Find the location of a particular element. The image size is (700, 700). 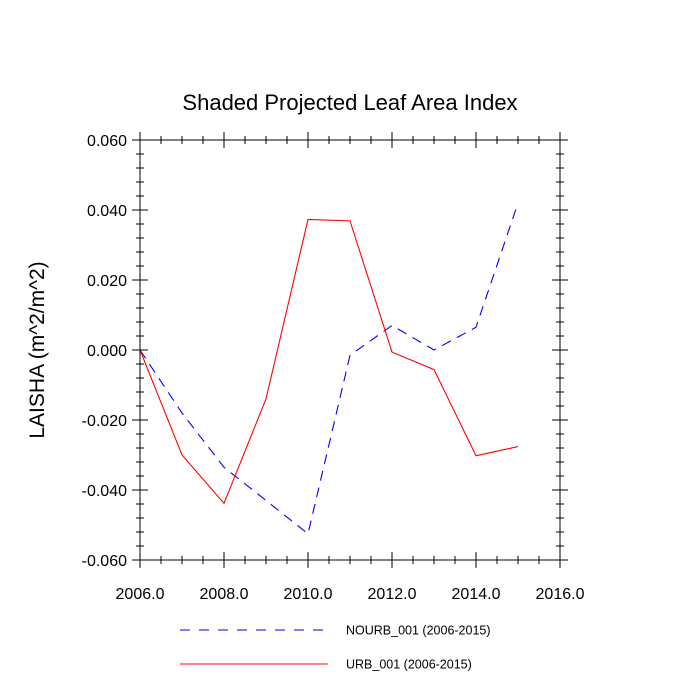

y-tick-label: 0.060 is located at coordinates (107, 141).